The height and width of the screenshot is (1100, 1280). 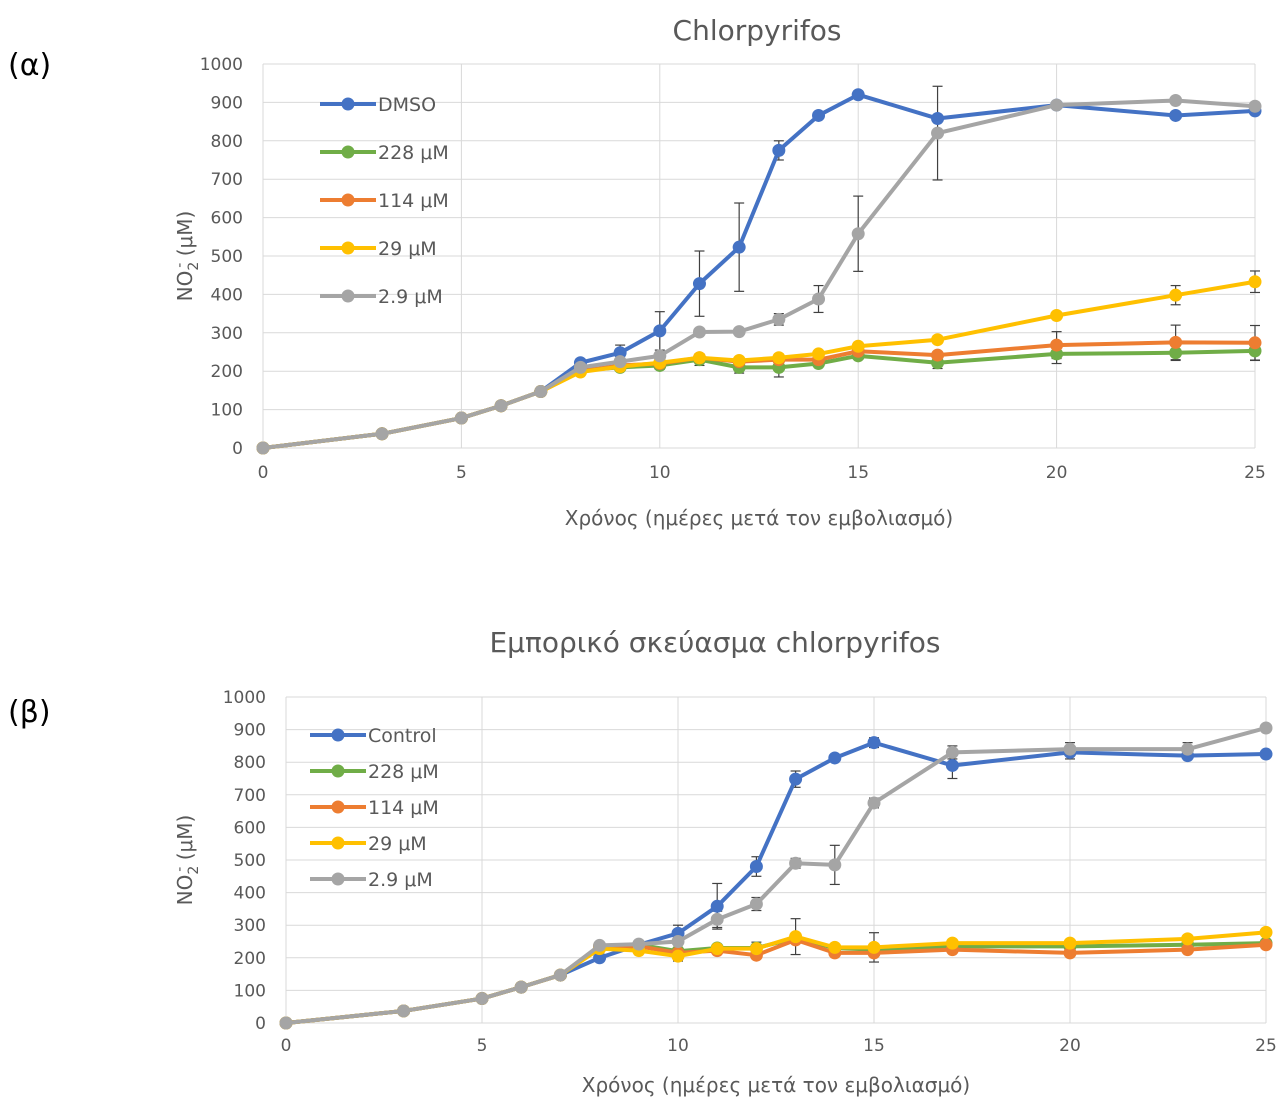 I want to click on panel-label-b: (β), so click(x=29, y=712).